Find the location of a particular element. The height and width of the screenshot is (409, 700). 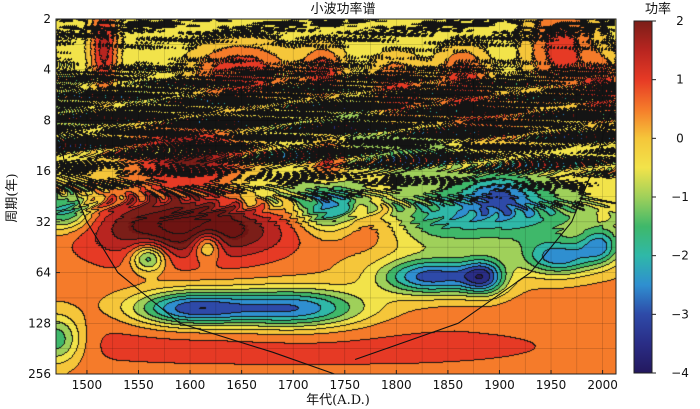

x-tick-label: 1750 is located at coordinates (344, 385).